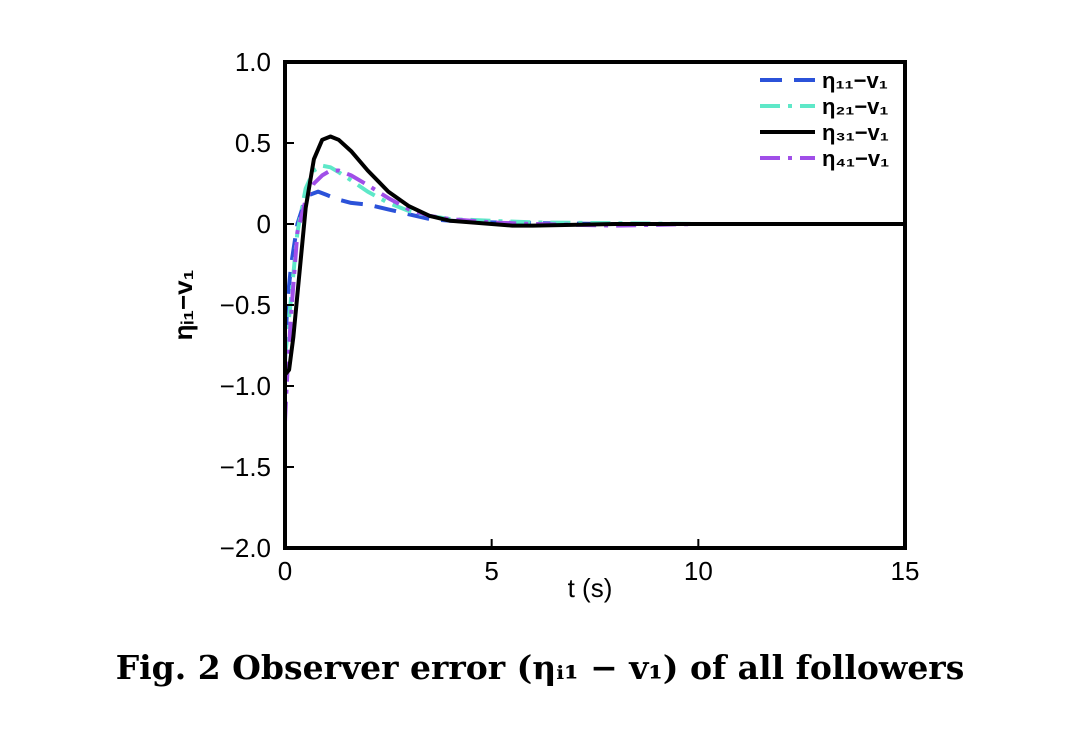 This screenshot has height=736, width=1080. Describe the element at coordinates (253, 62) in the screenshot. I see `y-tick-label: 1.0` at that location.